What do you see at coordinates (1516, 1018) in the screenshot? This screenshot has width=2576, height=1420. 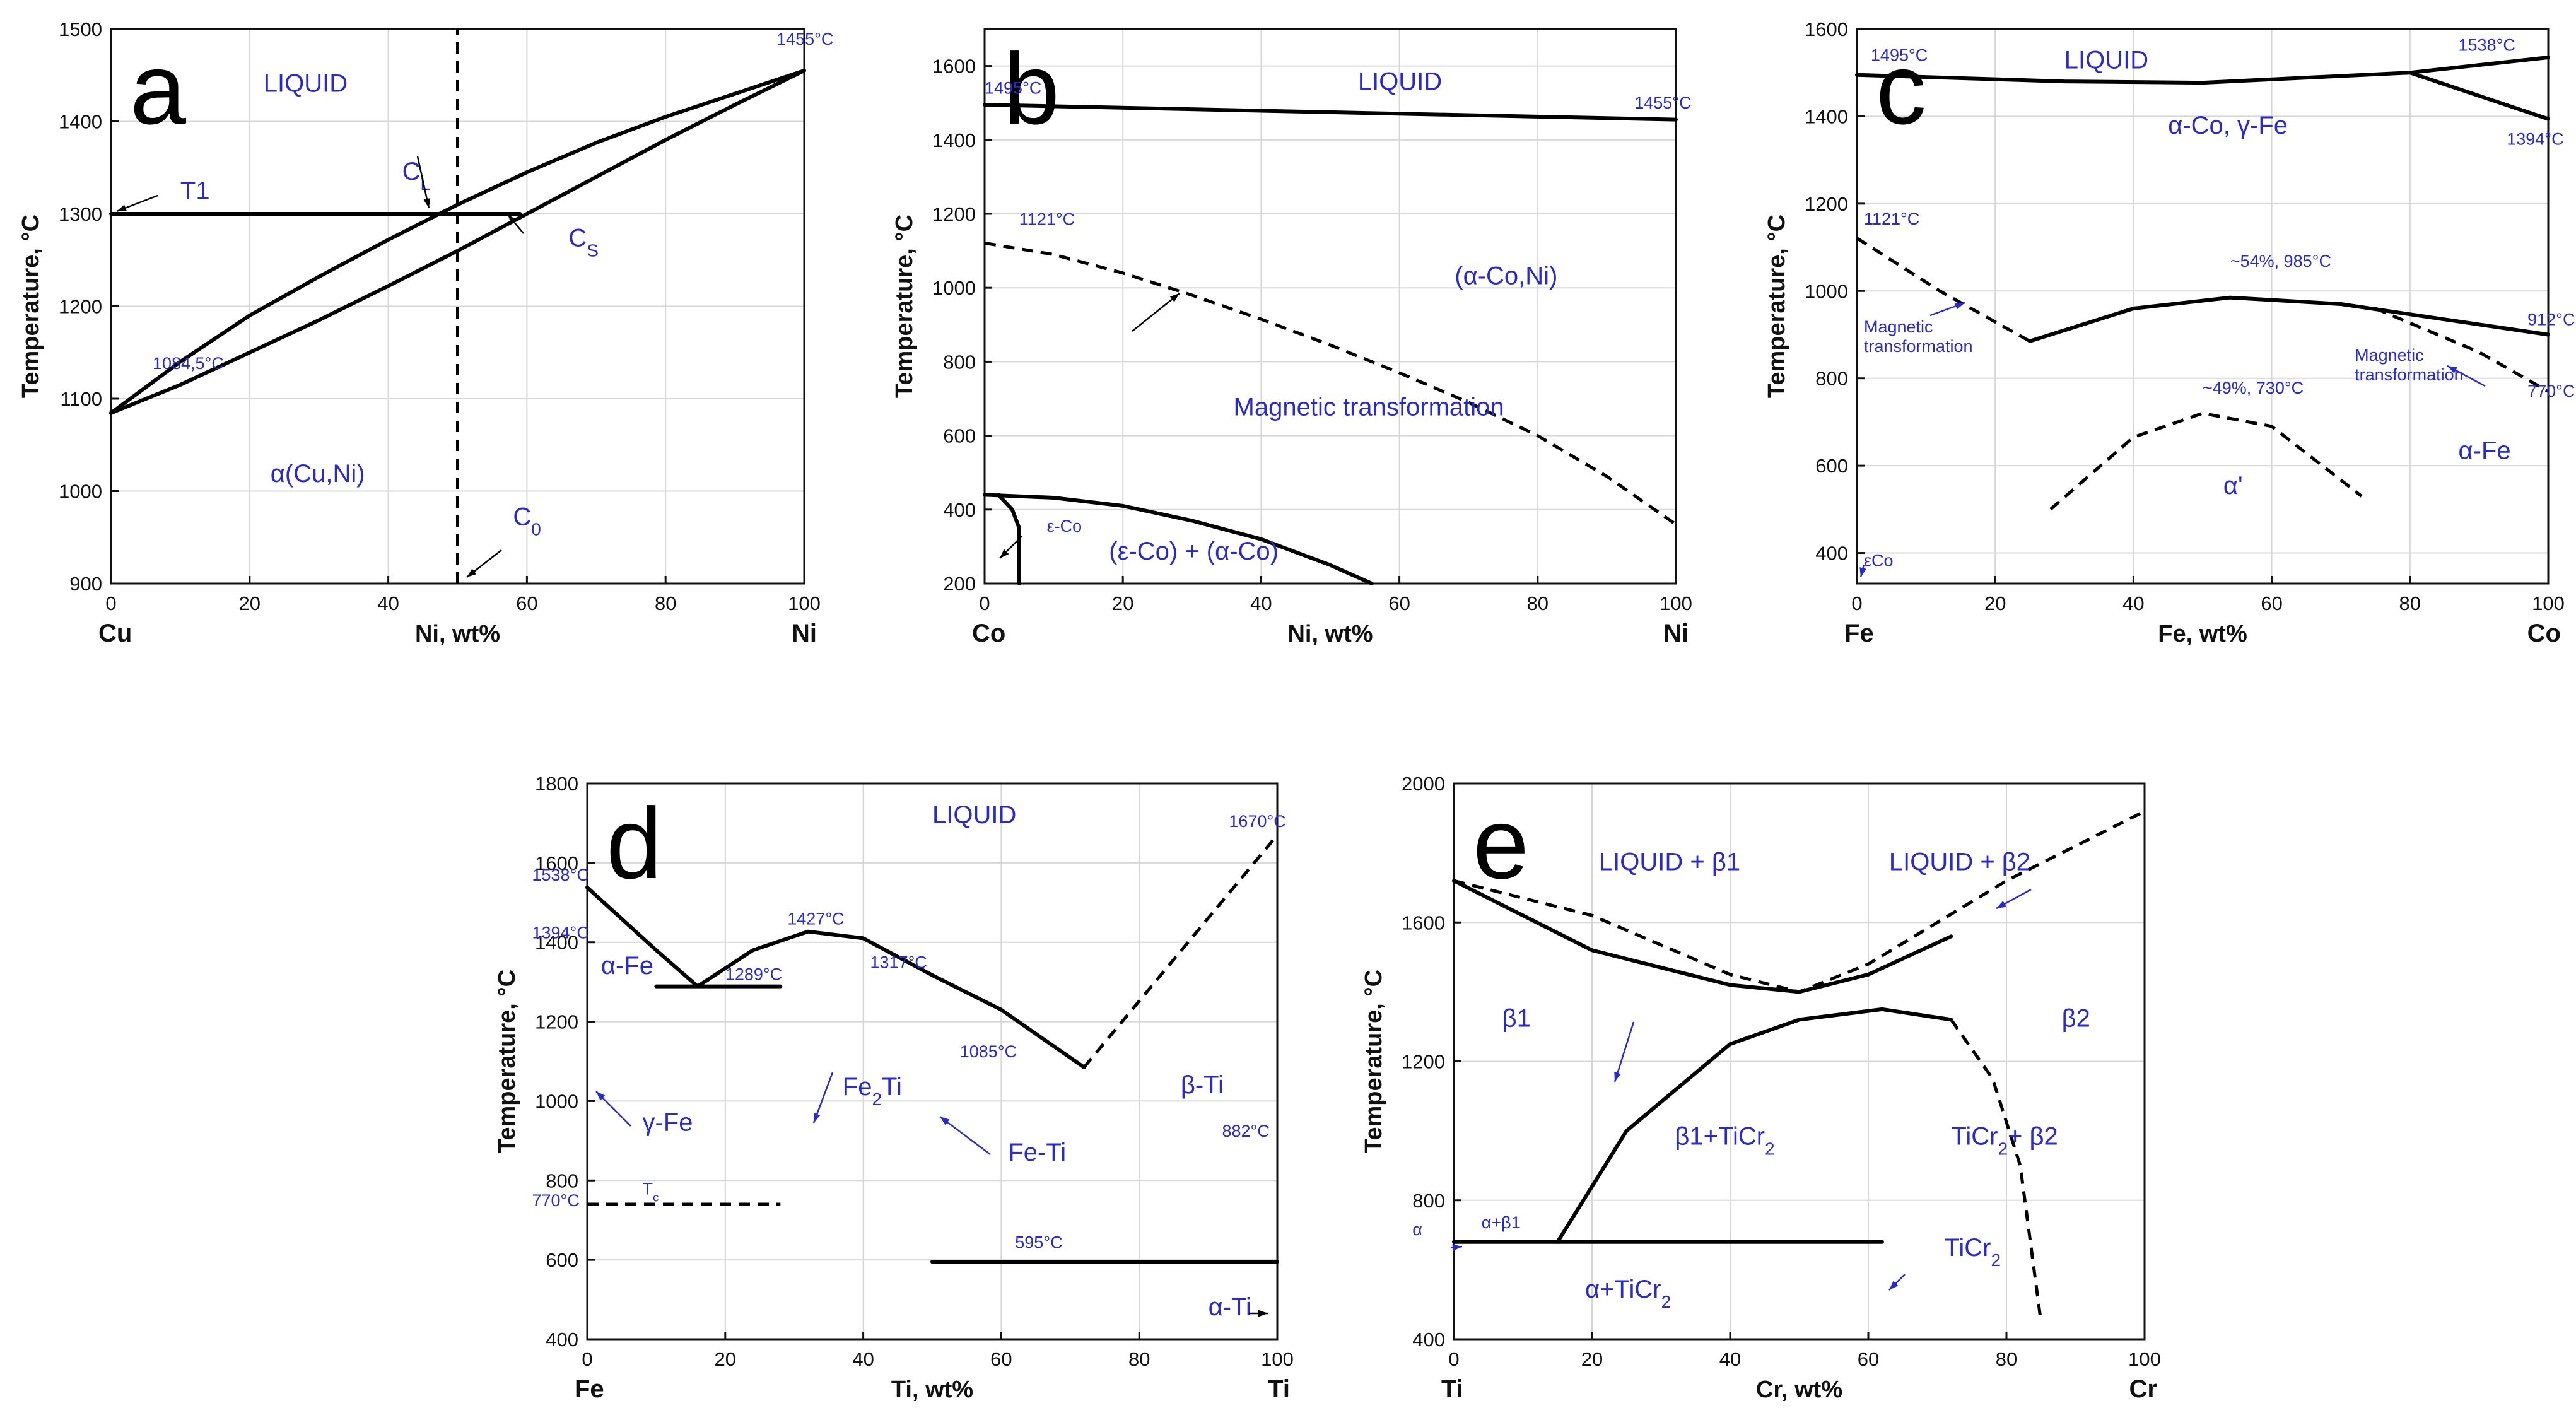 I see `annotation-text: β1` at bounding box center [1516, 1018].